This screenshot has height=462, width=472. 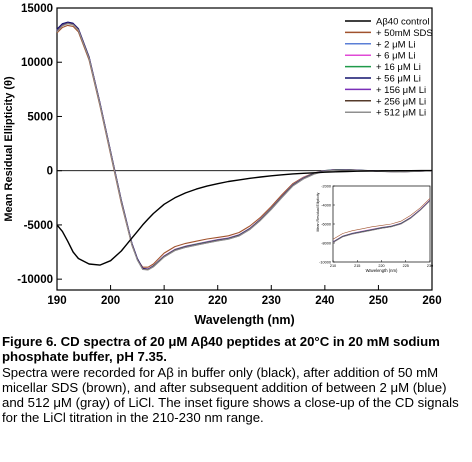 What do you see at coordinates (324, 301) in the screenshot?
I see `x-tick-label: 240` at bounding box center [324, 301].